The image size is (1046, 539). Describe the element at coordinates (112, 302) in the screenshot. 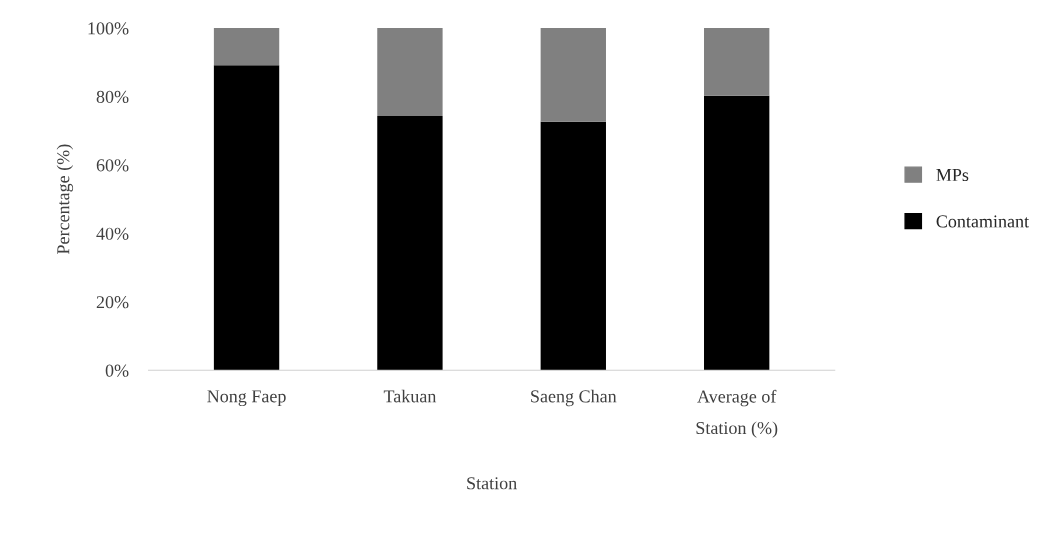

I see `y-tick-label: 20%` at that location.